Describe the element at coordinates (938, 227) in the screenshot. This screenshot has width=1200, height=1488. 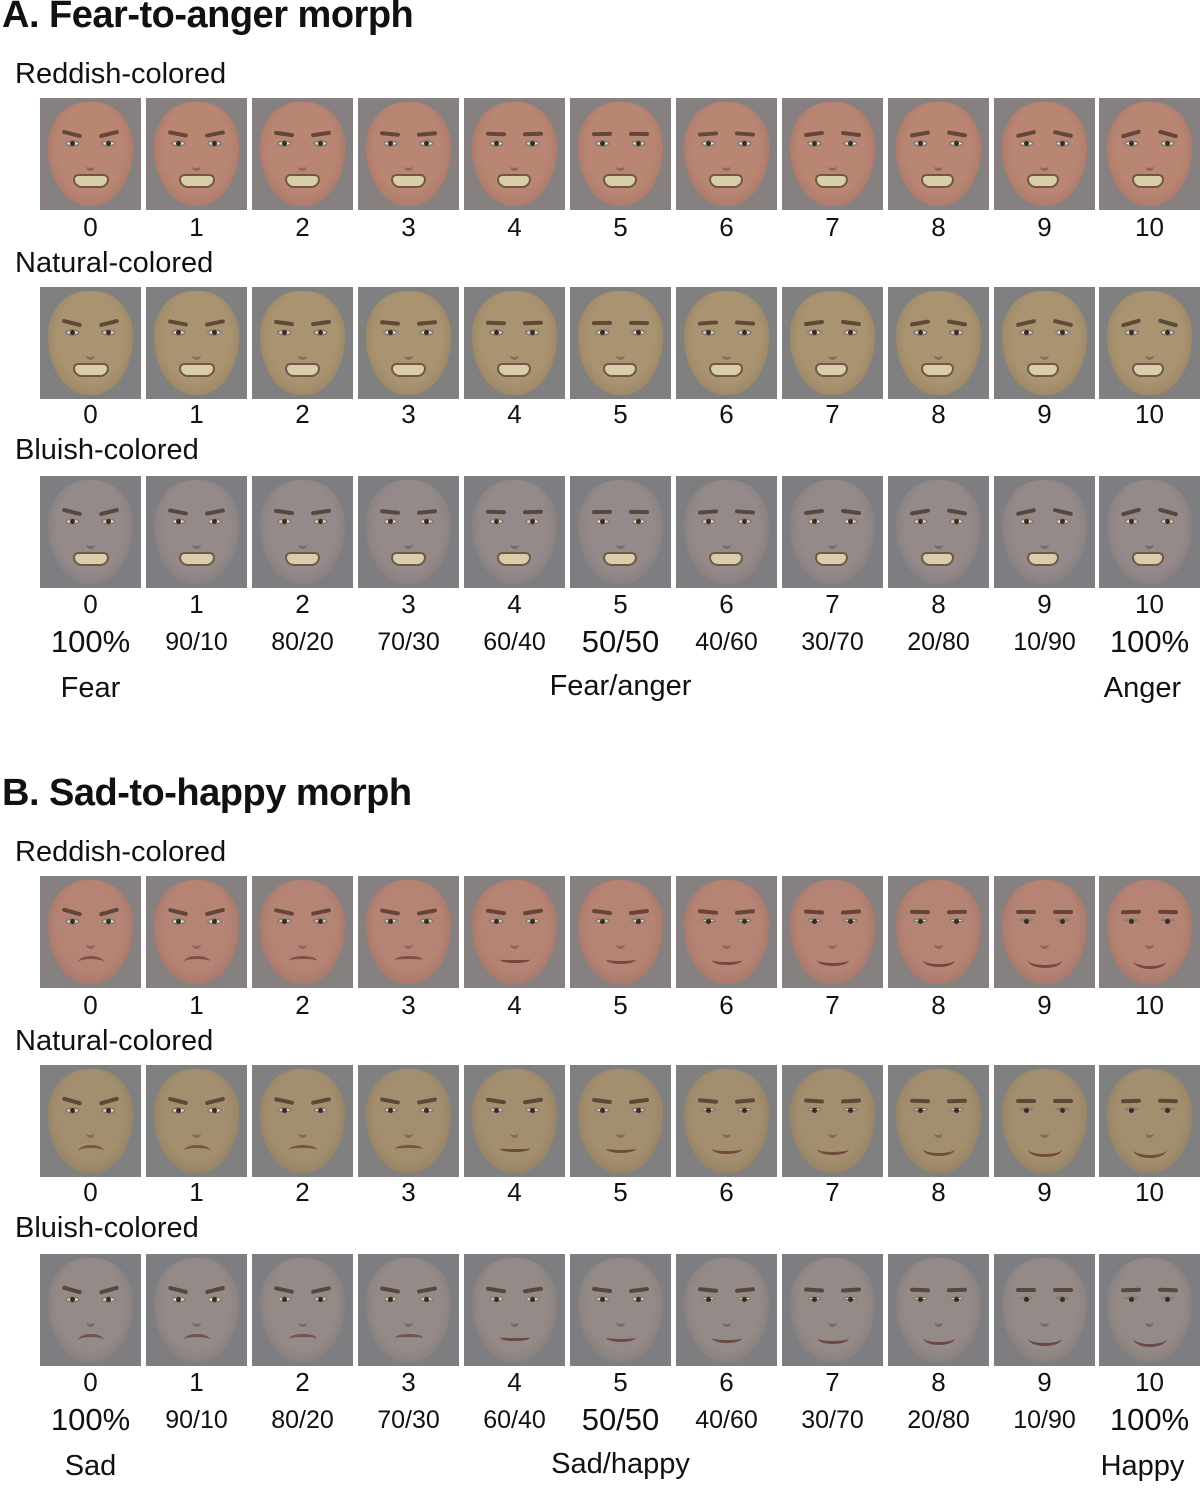
I see `step-number: 8` at that location.